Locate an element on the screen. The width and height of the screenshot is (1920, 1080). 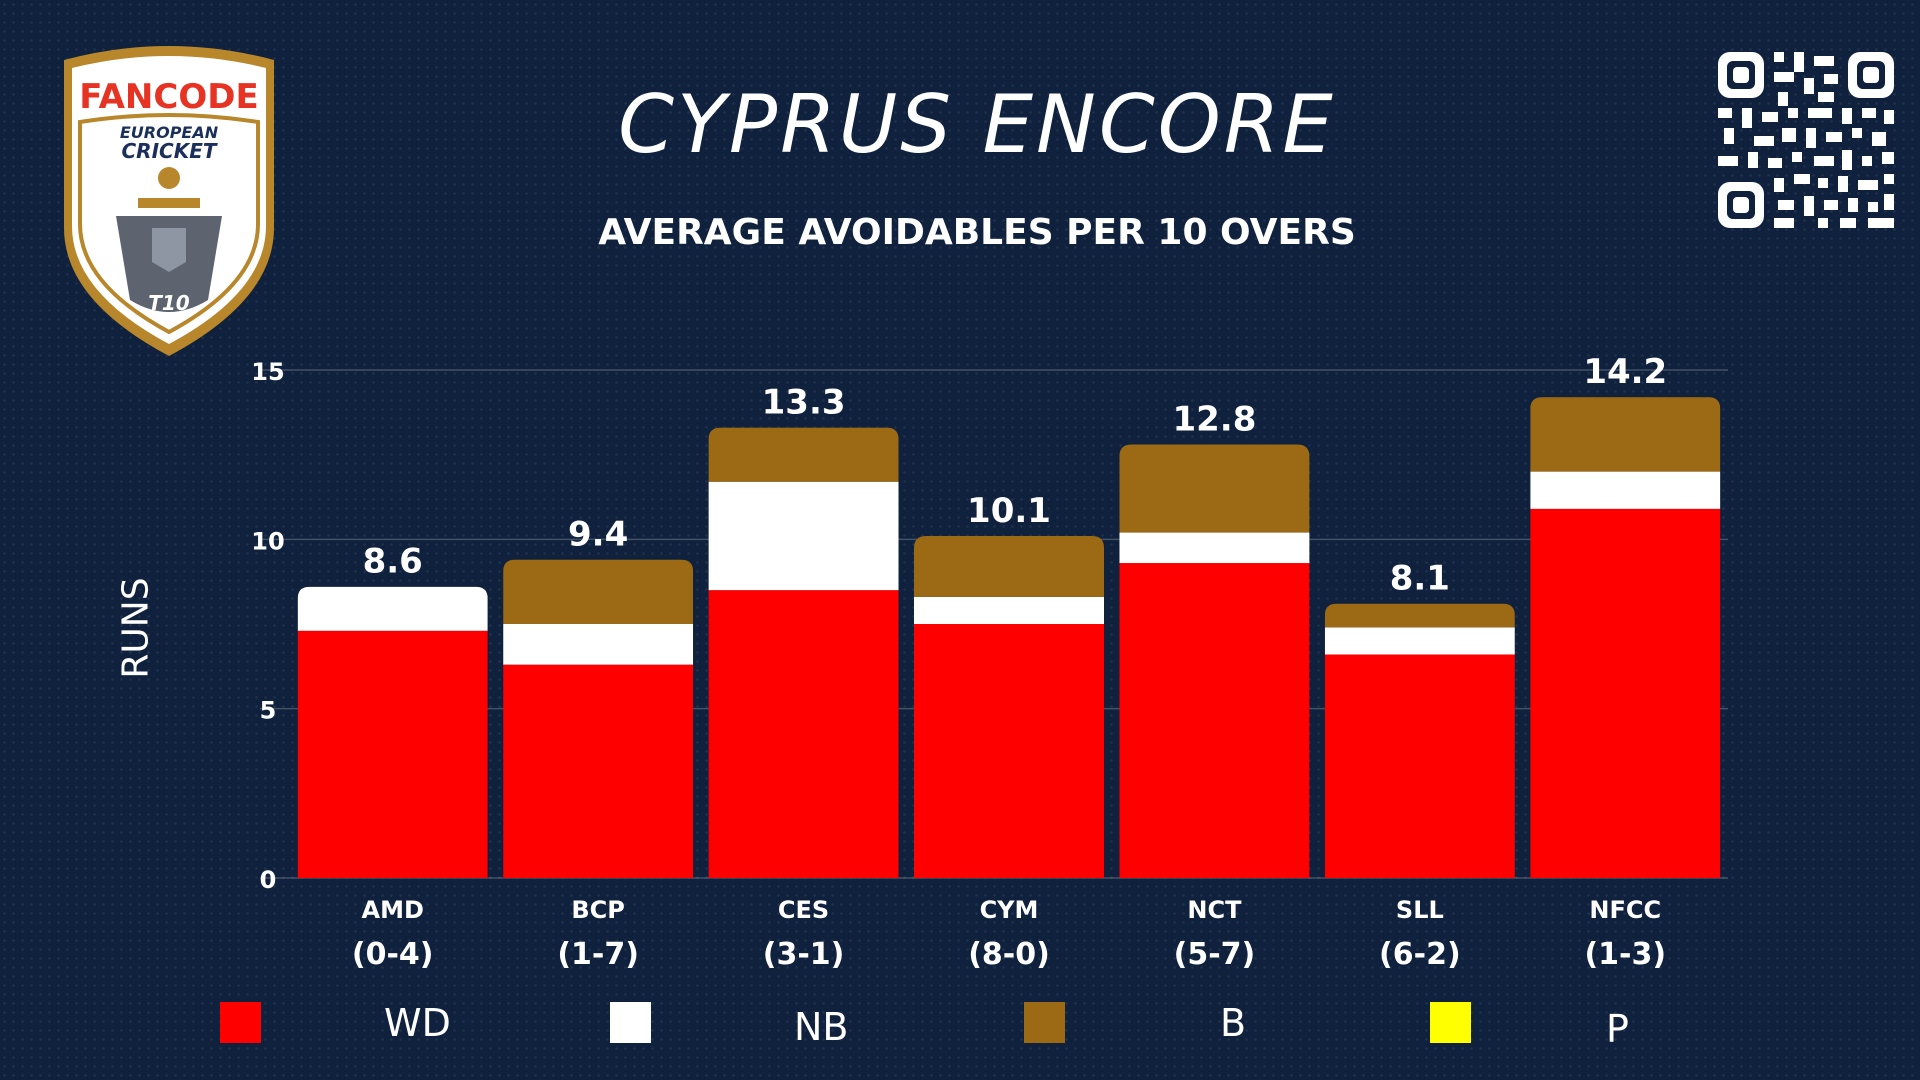
logo-line1: EUROPEAN is located at coordinates (169, 132).